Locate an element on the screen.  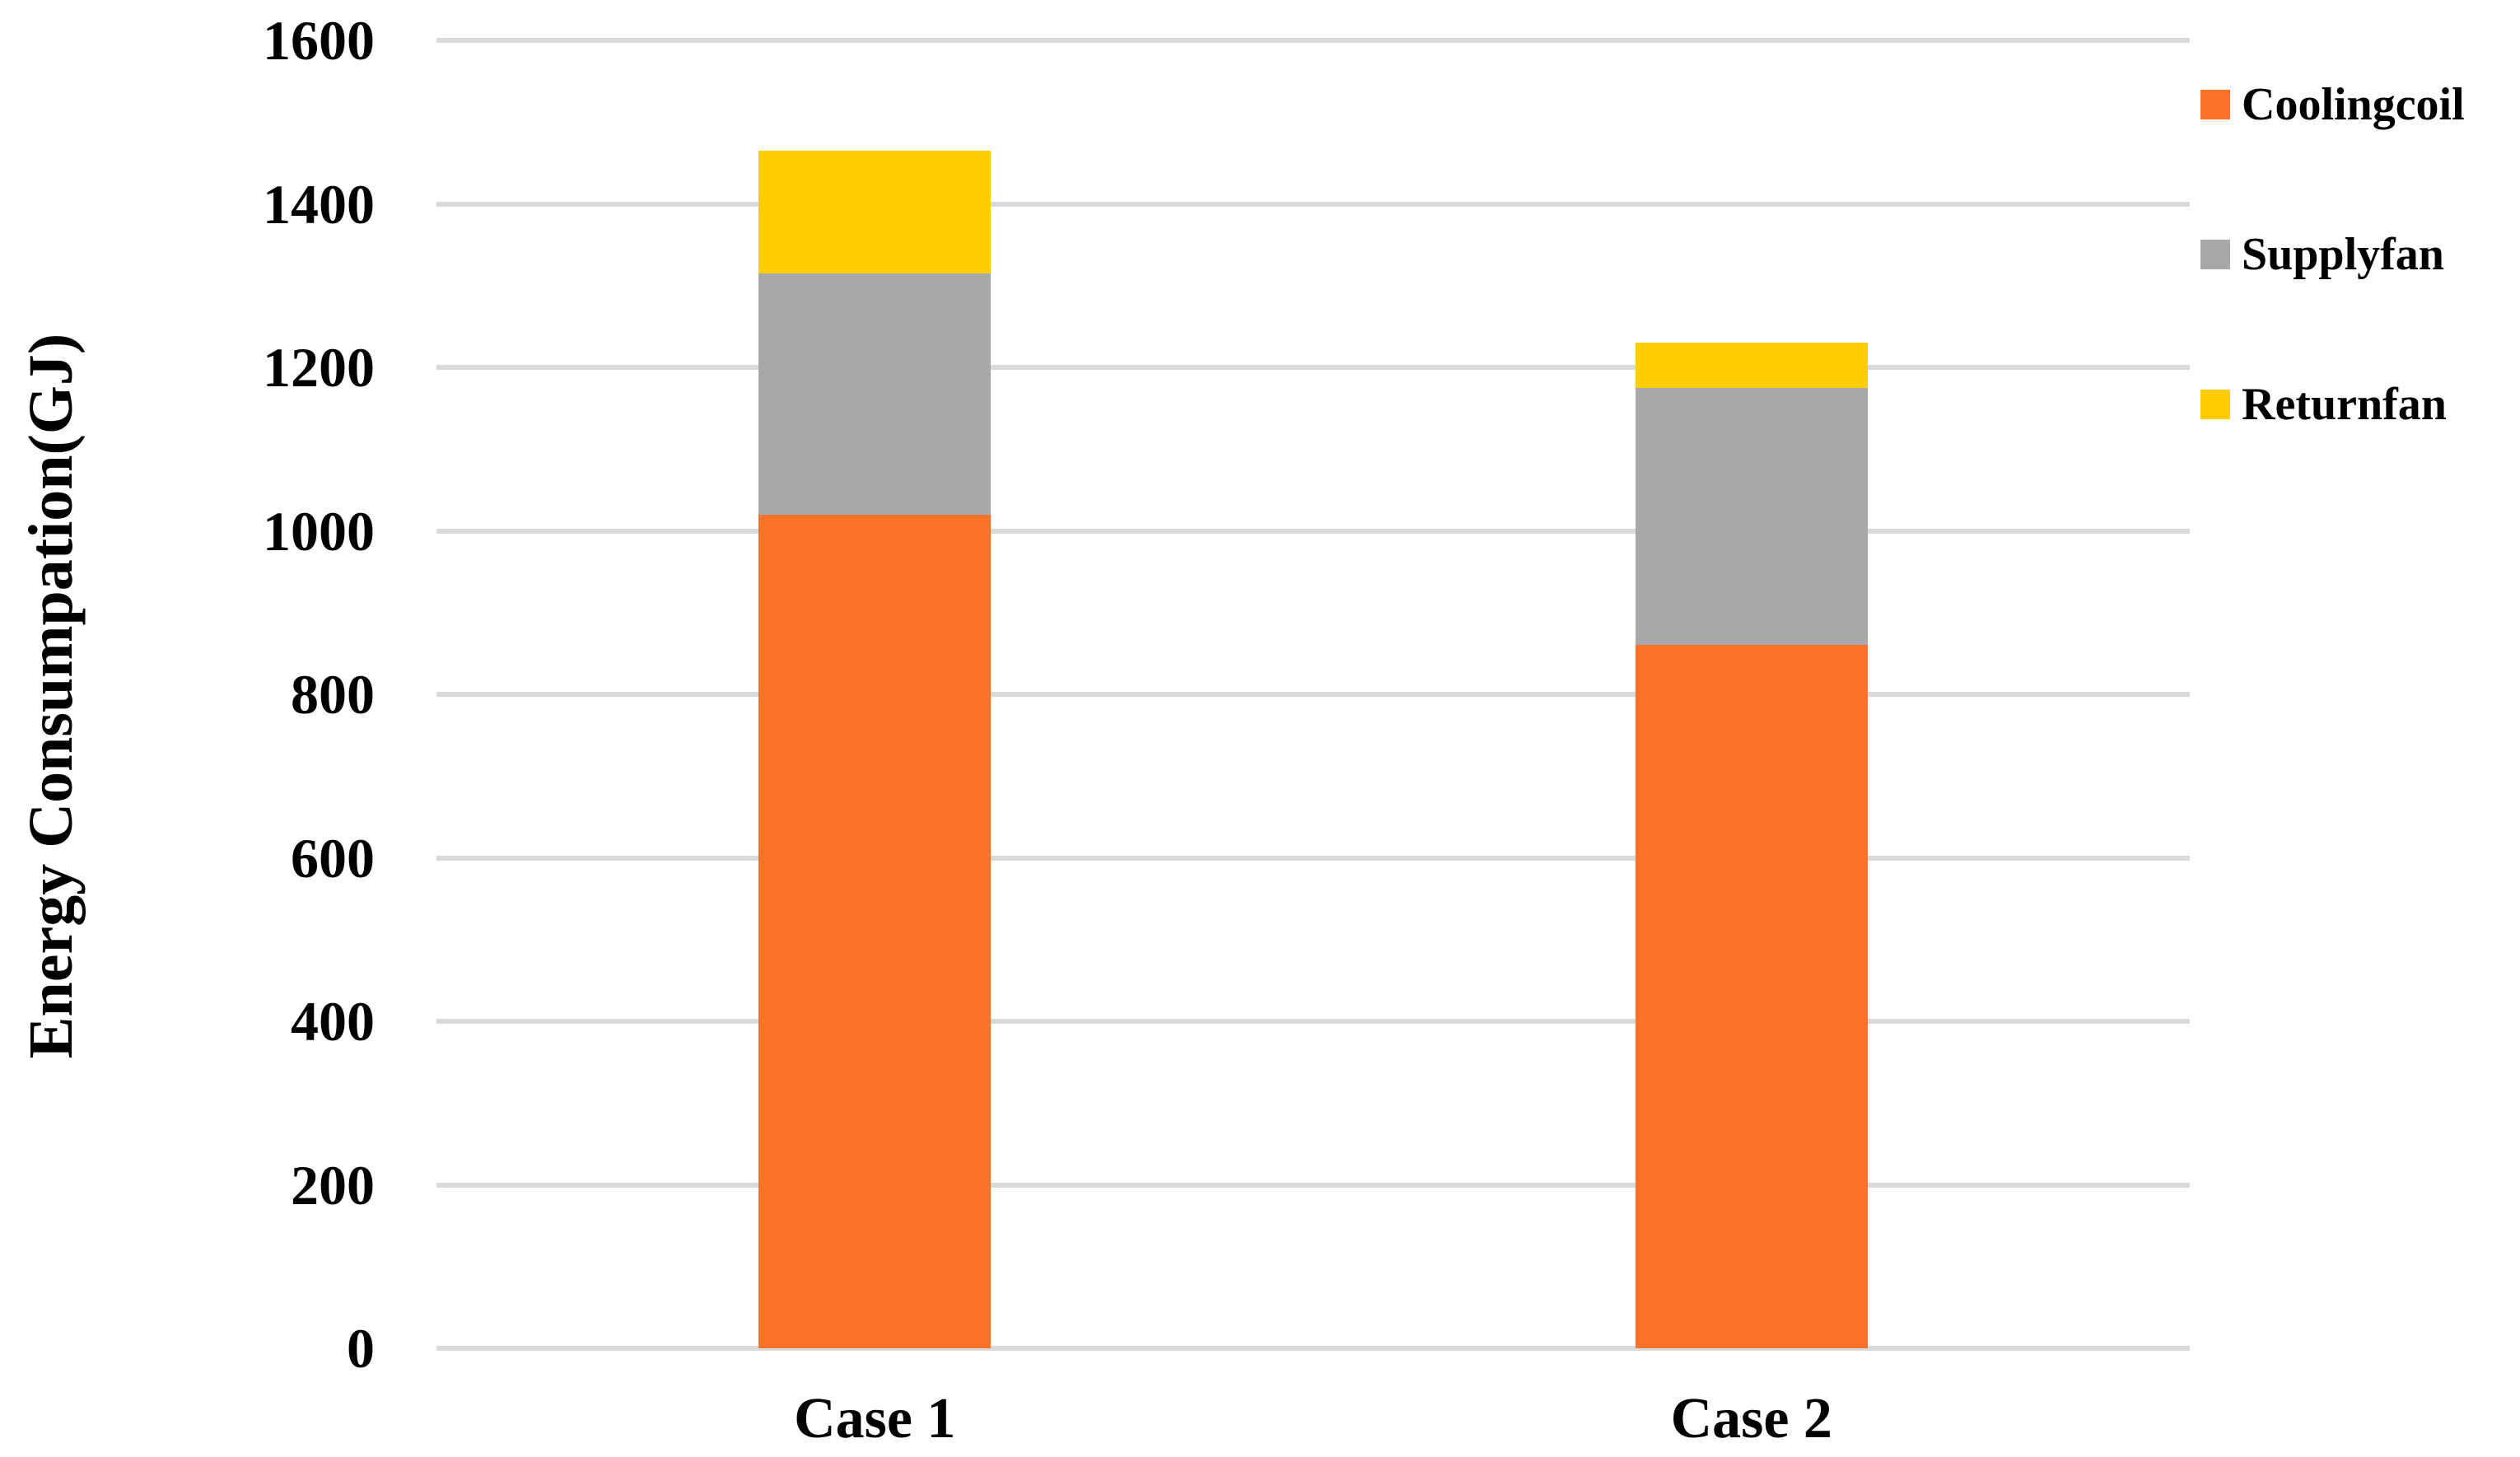
legend-label-returnfan: Returnfan is located at coordinates (2344, 404).